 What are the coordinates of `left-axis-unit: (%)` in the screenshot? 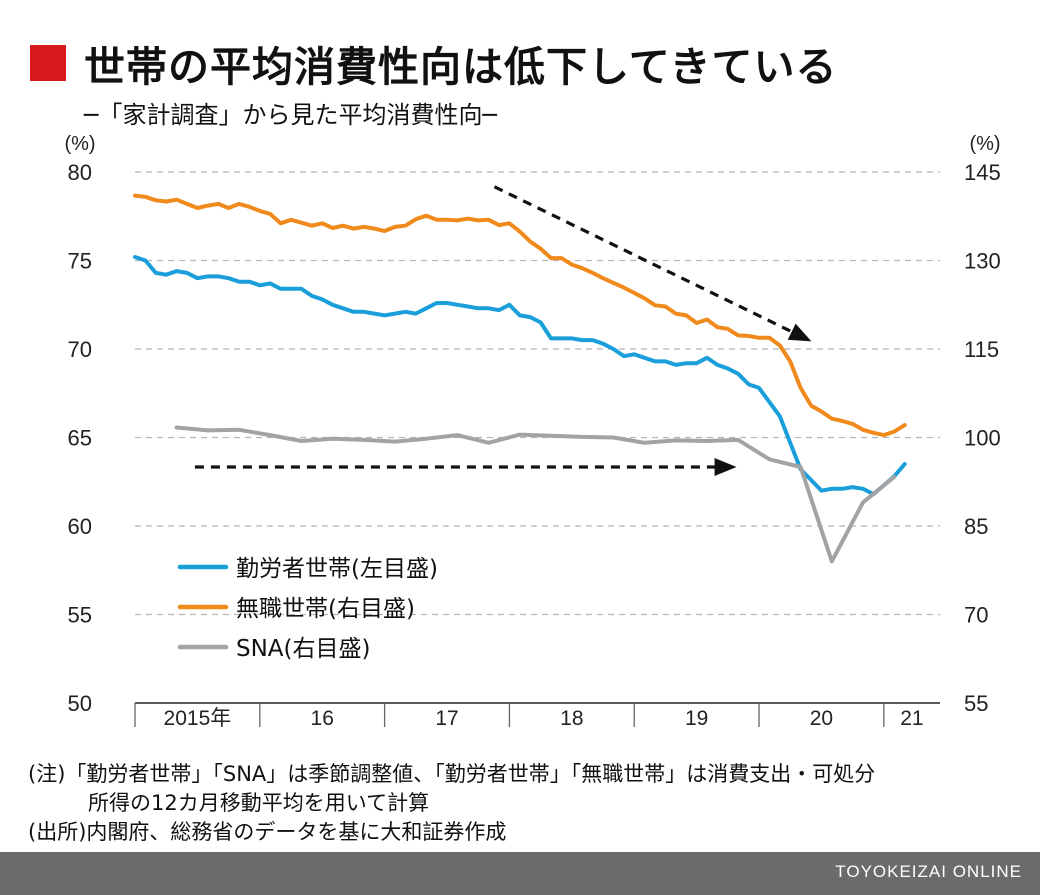 It's located at (79, 144).